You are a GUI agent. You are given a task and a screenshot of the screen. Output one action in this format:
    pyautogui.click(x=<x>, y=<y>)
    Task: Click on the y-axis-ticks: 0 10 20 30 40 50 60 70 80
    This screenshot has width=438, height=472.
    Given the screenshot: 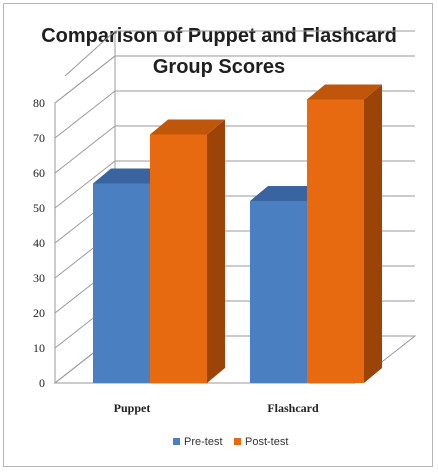 What is the action you would take?
    pyautogui.click(x=39, y=243)
    